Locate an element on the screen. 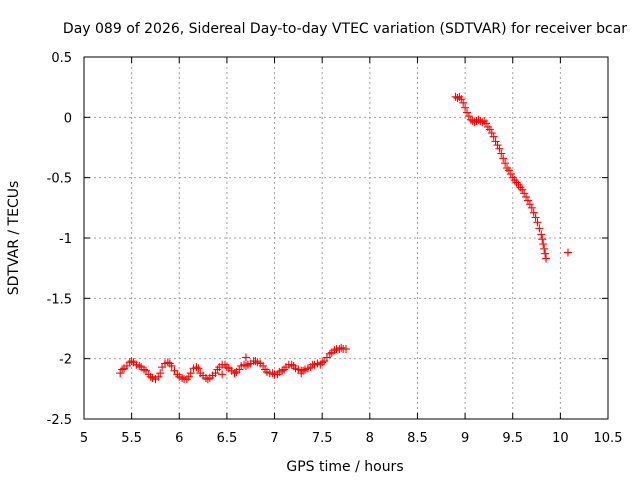 The height and width of the screenshot is (480, 640). y-tick-label: -2 is located at coordinates (65, 360).